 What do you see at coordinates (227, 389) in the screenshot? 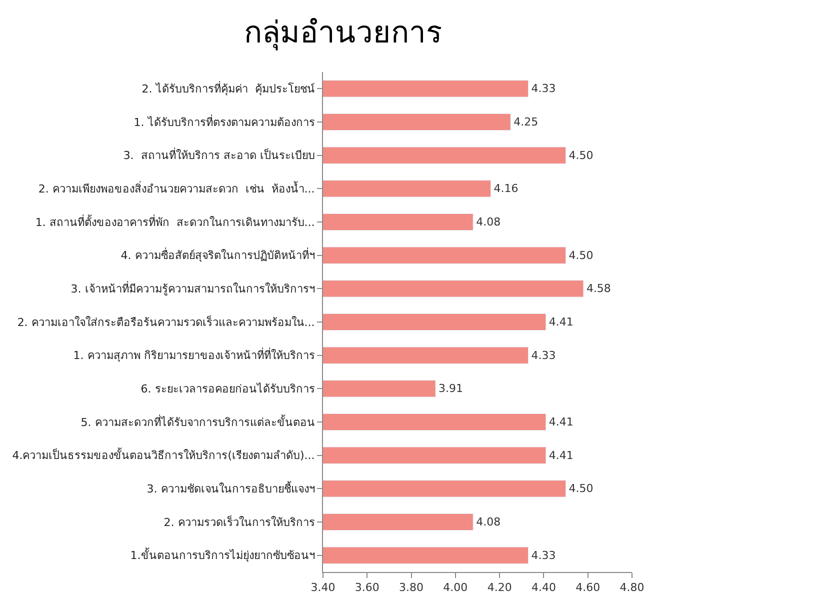
I see `y-tick-label: 6. ระยะเวลารอคอยก่อนได้รับบริการ` at bounding box center [227, 389].